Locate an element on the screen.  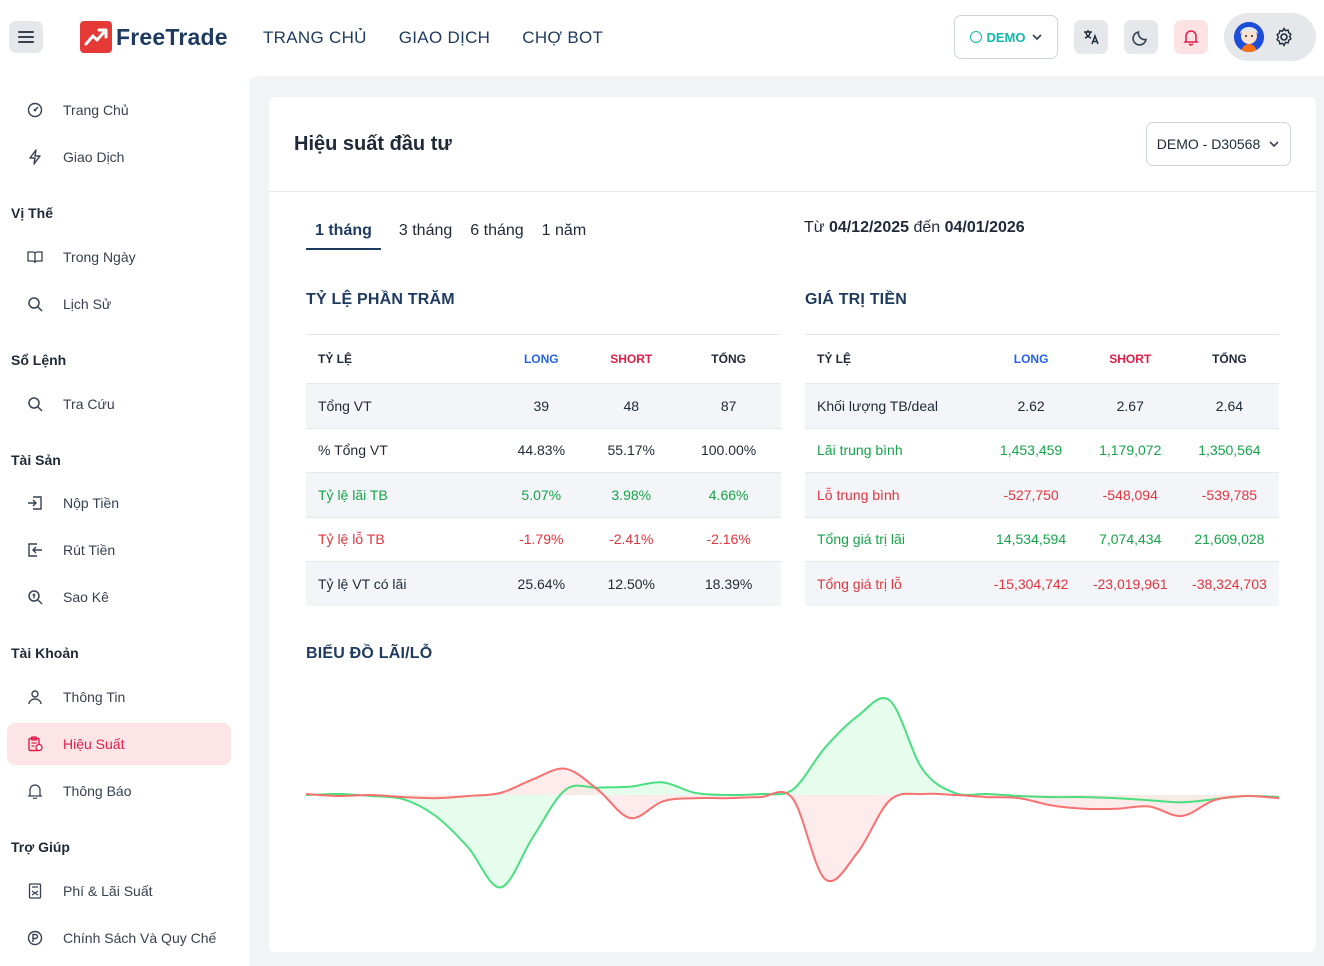
hamburger-icon is located at coordinates (26, 37).